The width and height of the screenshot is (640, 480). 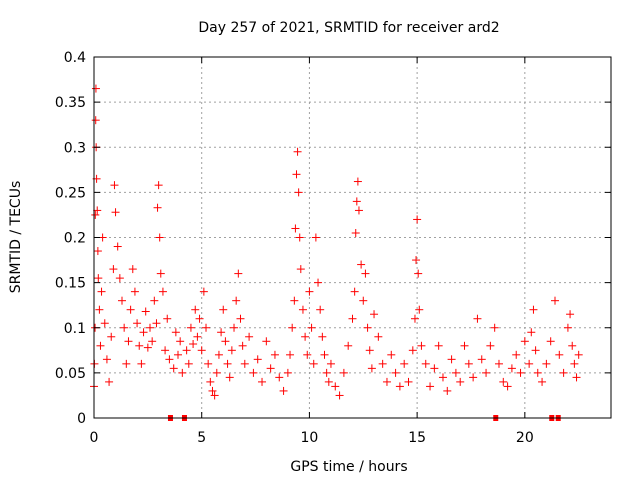 I want to click on y-tick-label: 0.2, so click(x=75, y=239).